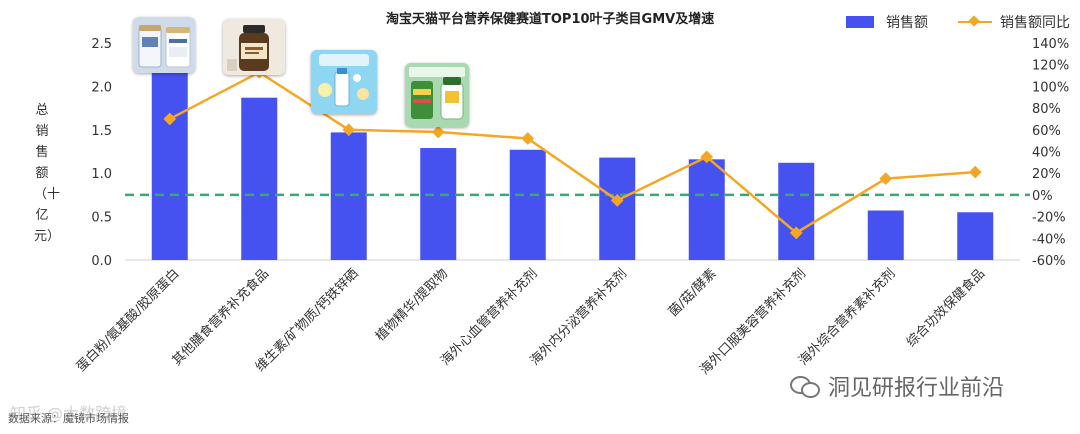 Image resolution: width=1080 pixels, height=434 pixels. Describe the element at coordinates (411, 305) in the screenshot. I see `x-tick-label: 植物精华/提取物` at that location.